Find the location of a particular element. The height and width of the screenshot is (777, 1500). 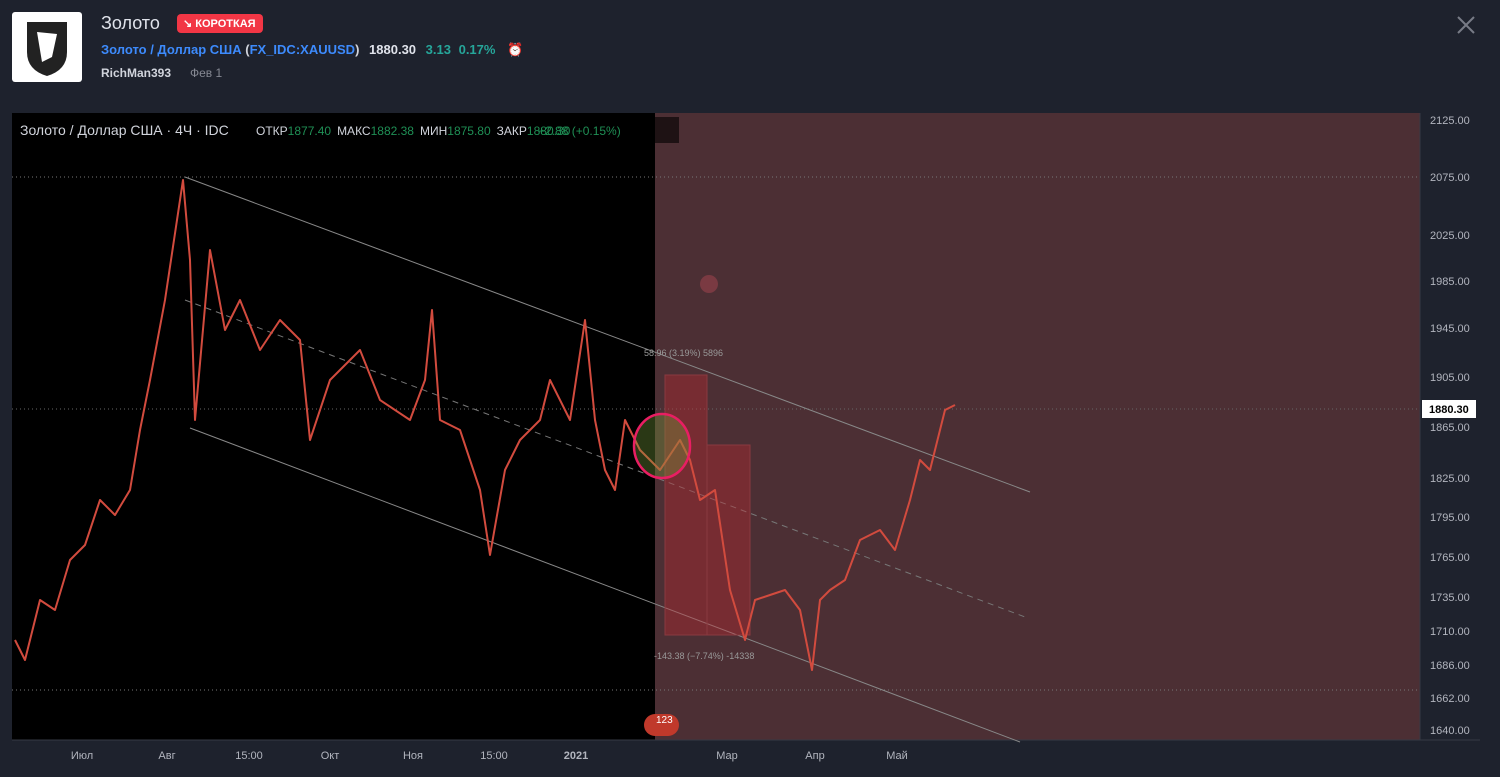

price-label: 1905.00 is located at coordinates (1450, 378).